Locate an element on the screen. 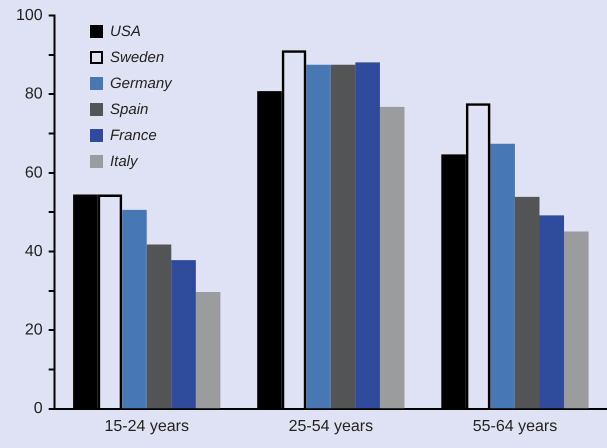  legend-label: USA is located at coordinates (125, 31).